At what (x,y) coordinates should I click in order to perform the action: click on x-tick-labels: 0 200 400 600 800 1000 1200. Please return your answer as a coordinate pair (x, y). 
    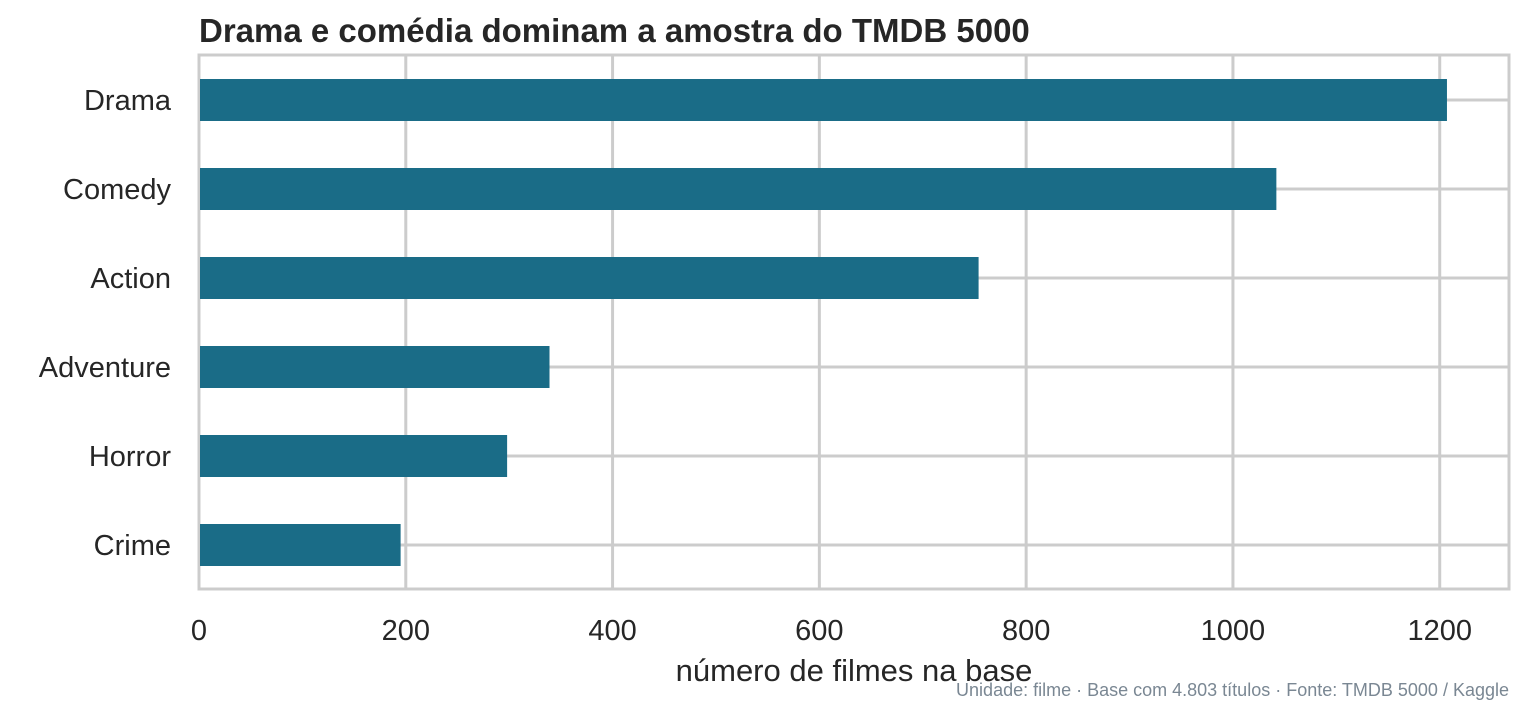
    Looking at the image, I should click on (831, 631).